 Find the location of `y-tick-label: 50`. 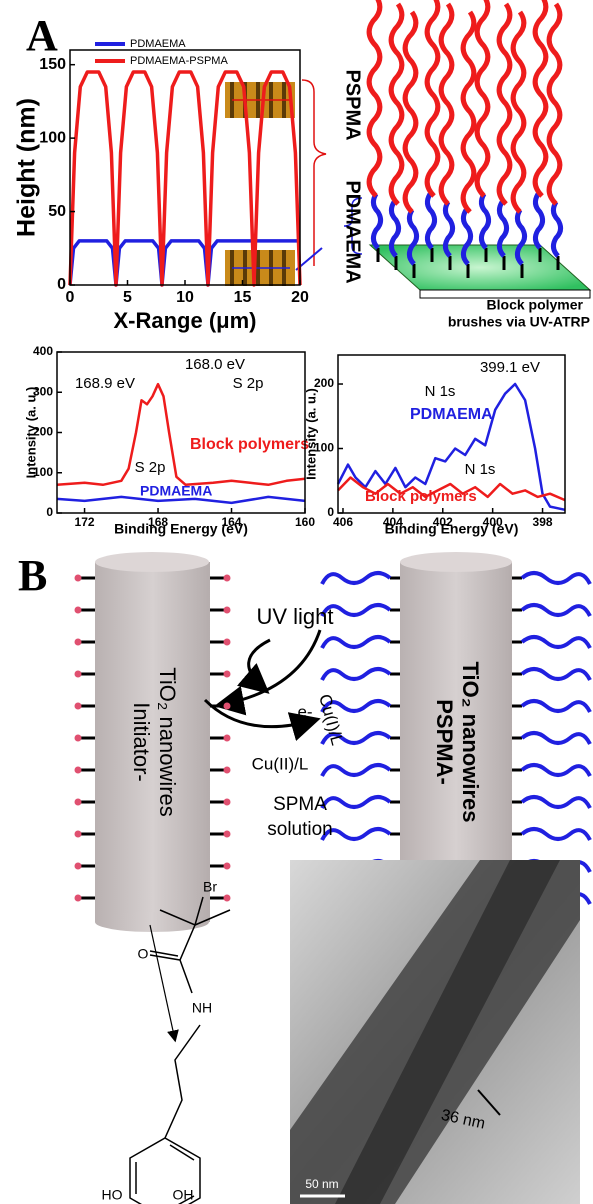

y-tick-label: 50 is located at coordinates (57, 211).